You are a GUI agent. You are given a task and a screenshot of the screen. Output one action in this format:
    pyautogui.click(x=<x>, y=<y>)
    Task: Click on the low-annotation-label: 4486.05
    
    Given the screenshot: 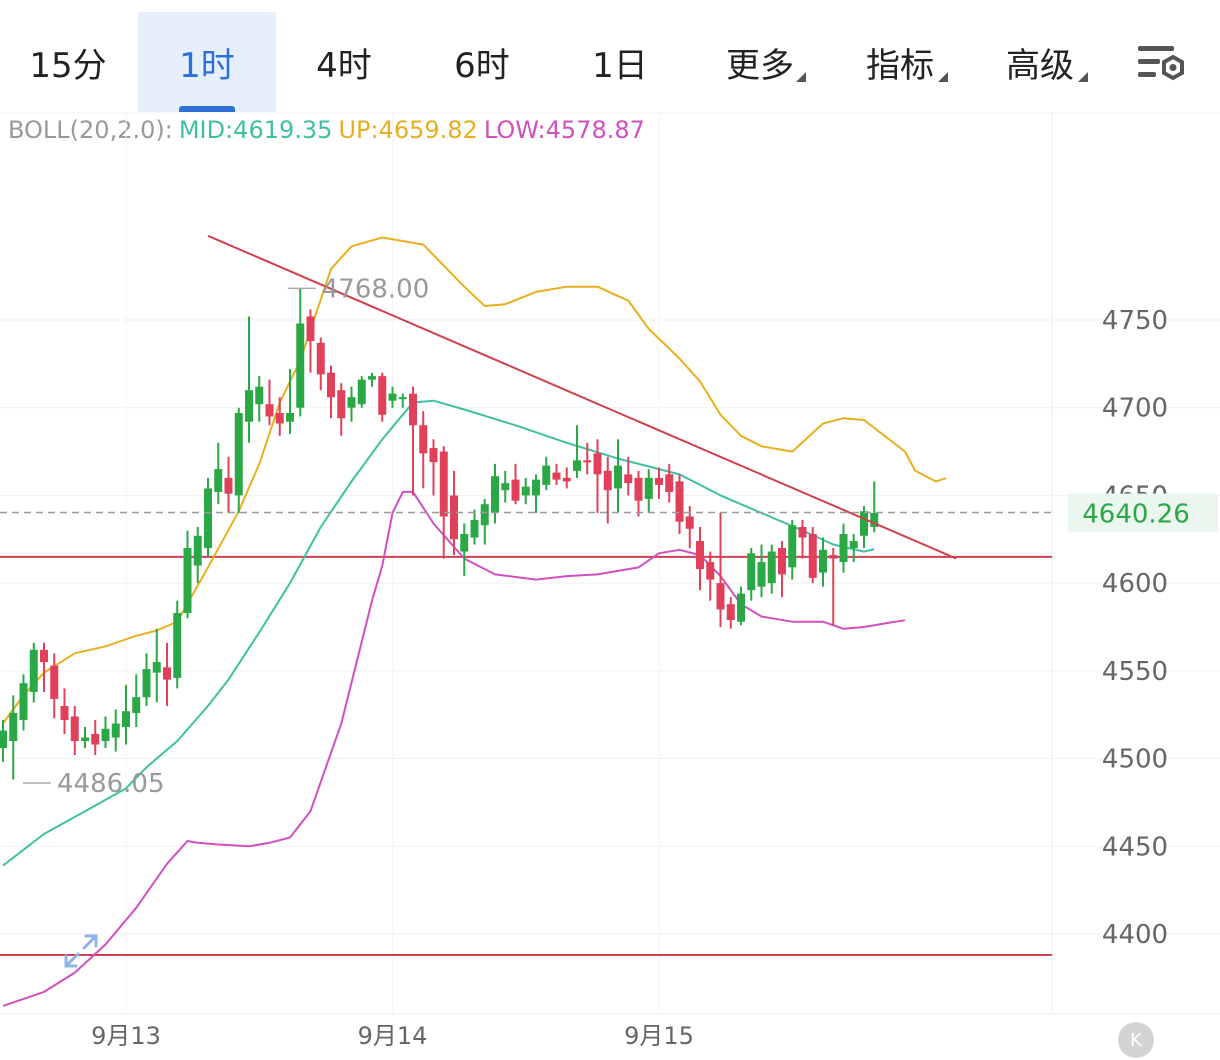 What is the action you would take?
    pyautogui.click(x=111, y=784)
    